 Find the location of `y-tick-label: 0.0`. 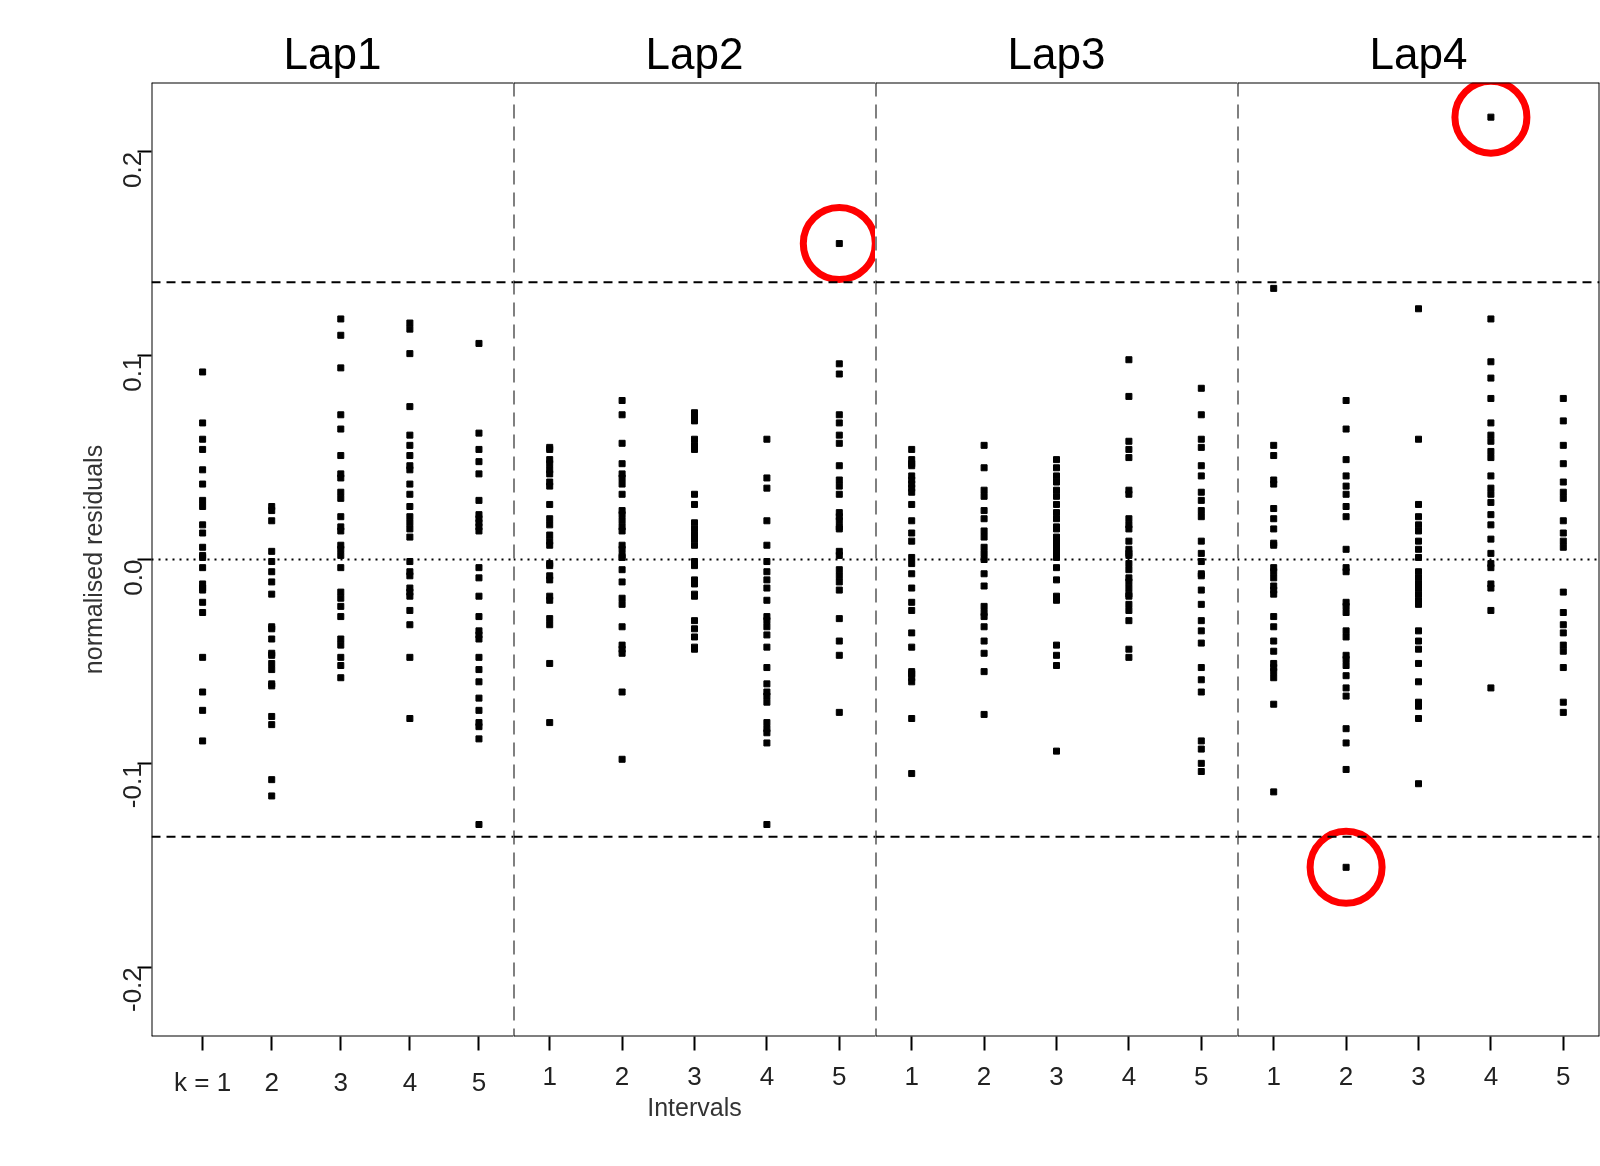

y-tick-label: 0.0 is located at coordinates (132, 577).